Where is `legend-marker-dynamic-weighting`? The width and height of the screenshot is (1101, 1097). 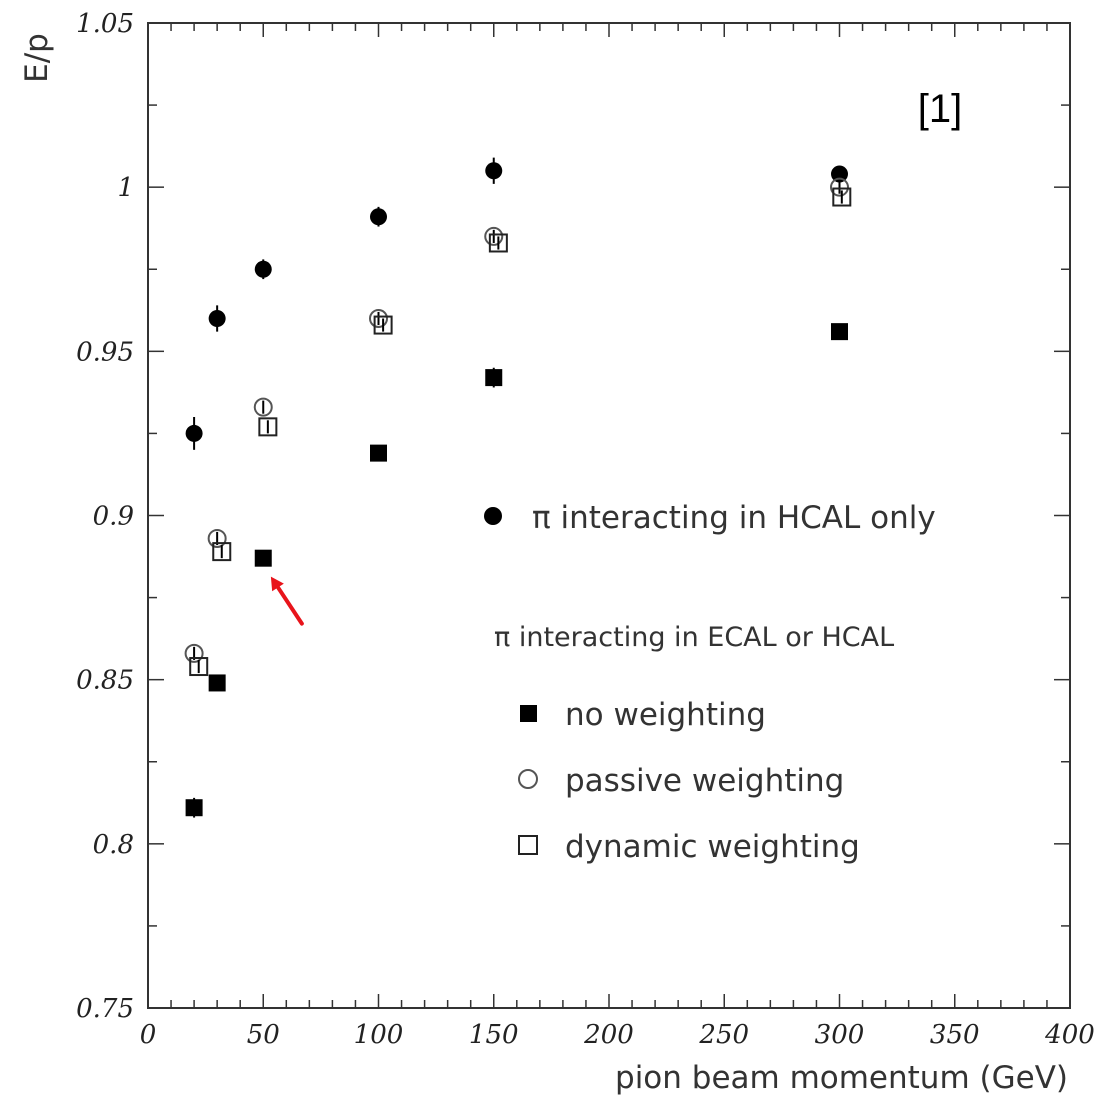
legend-marker-dynamic-weighting is located at coordinates (528, 845).